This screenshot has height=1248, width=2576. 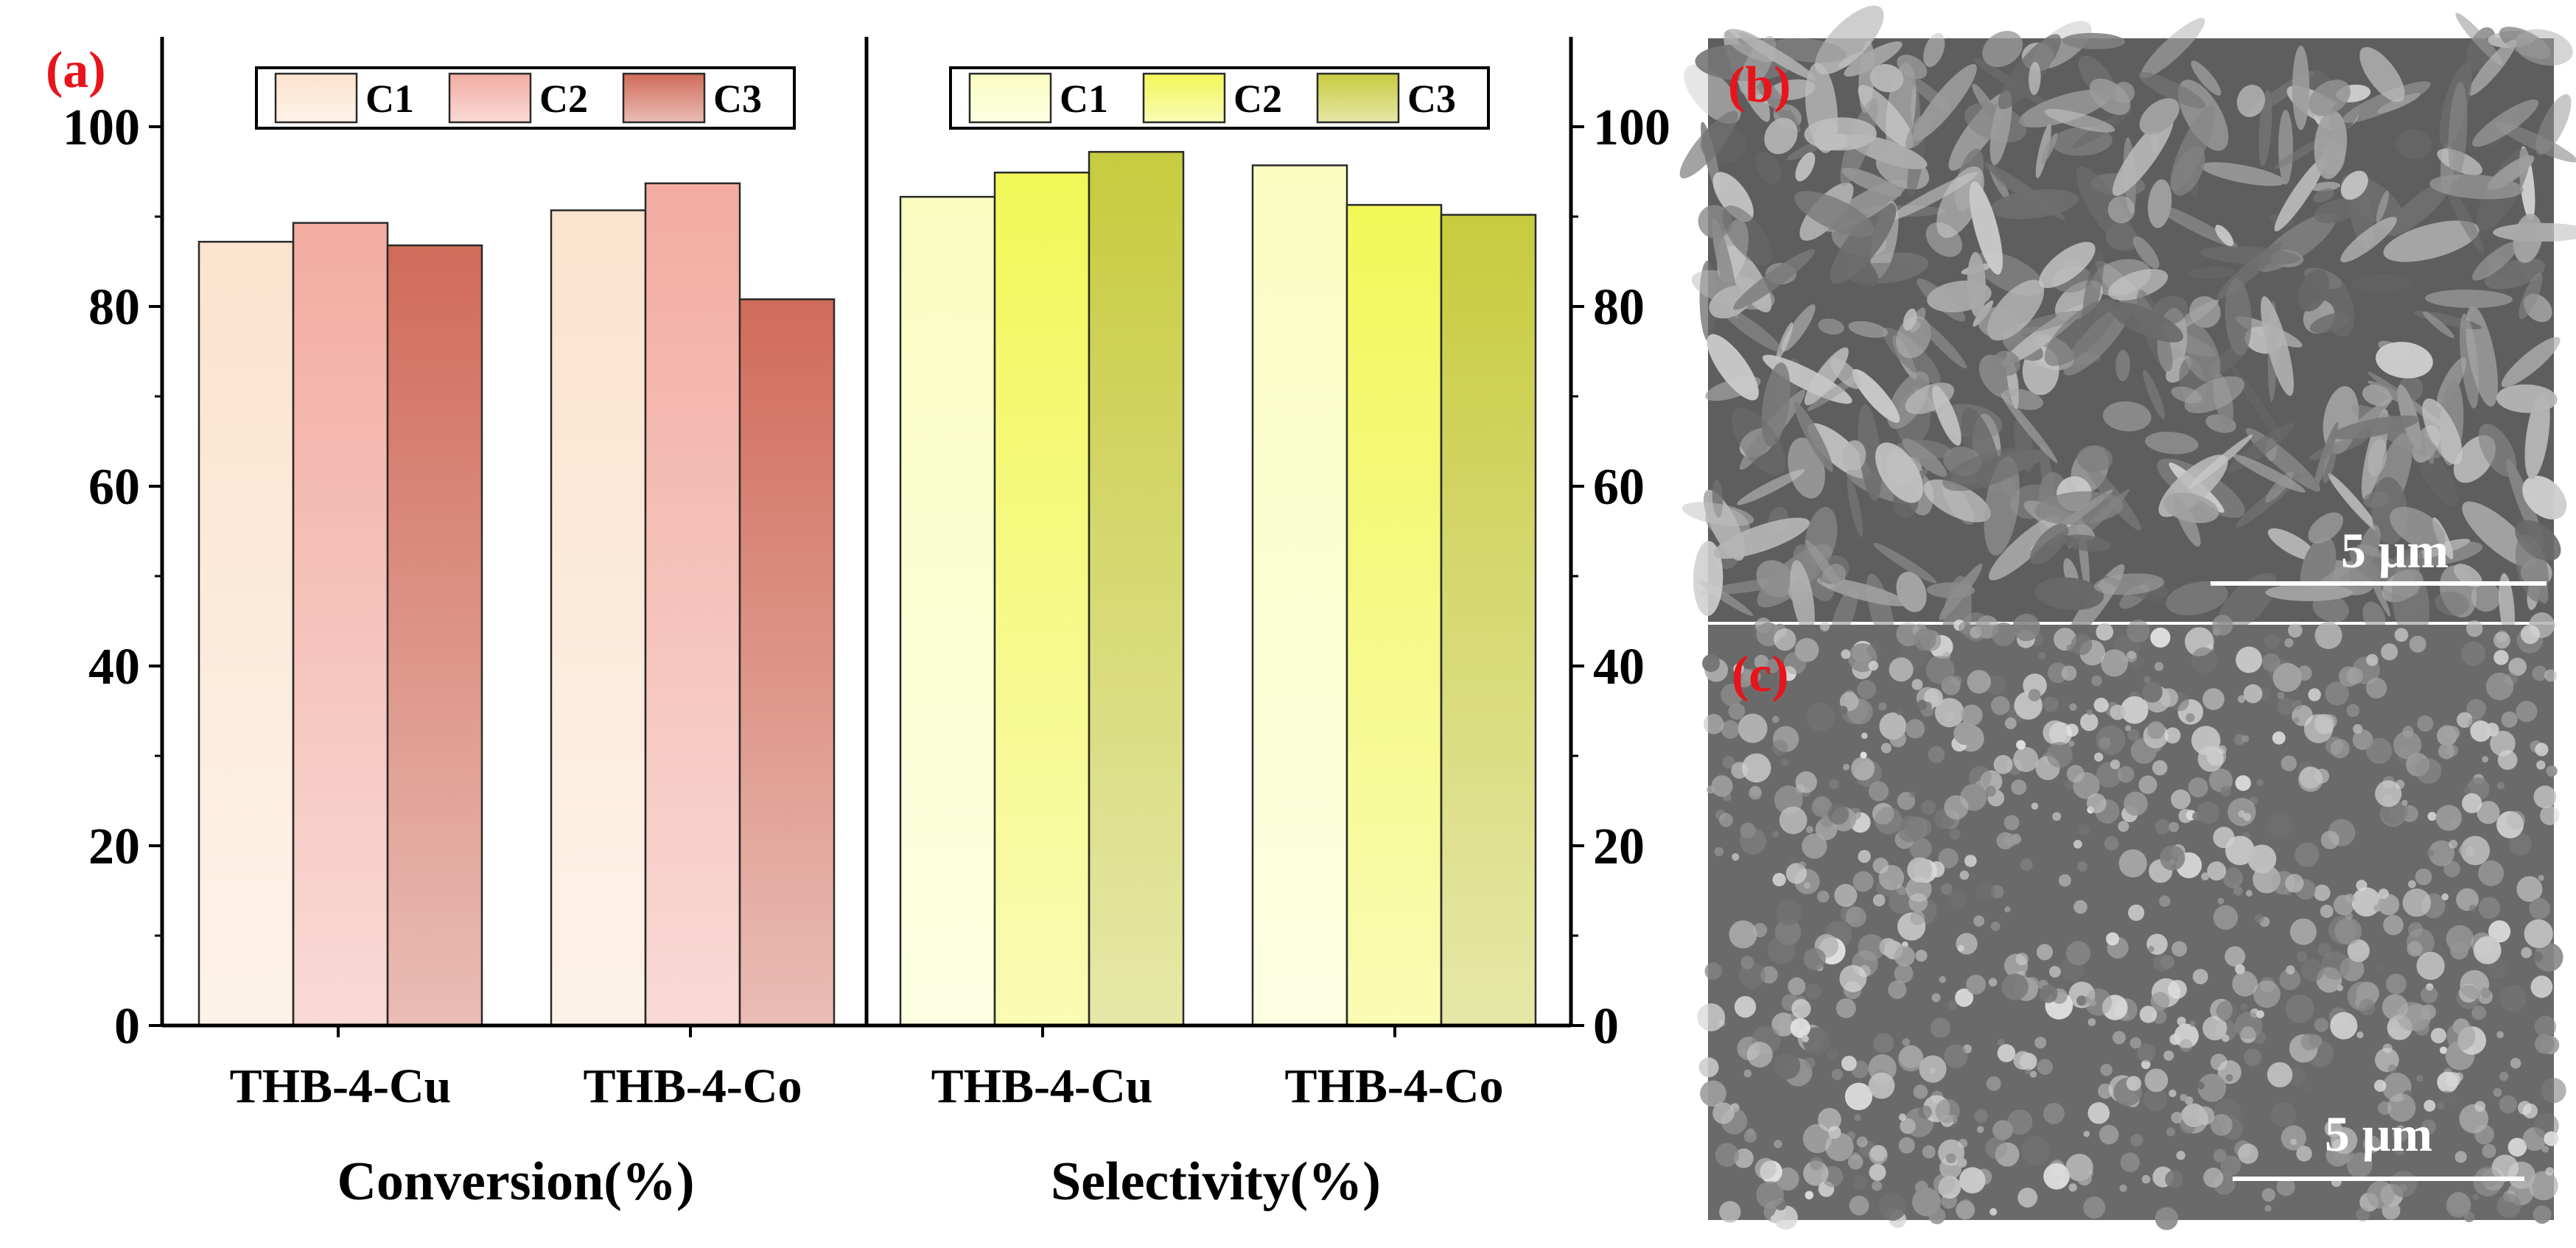 I want to click on ytick-label-right-100: 100, so click(x=1631, y=128).